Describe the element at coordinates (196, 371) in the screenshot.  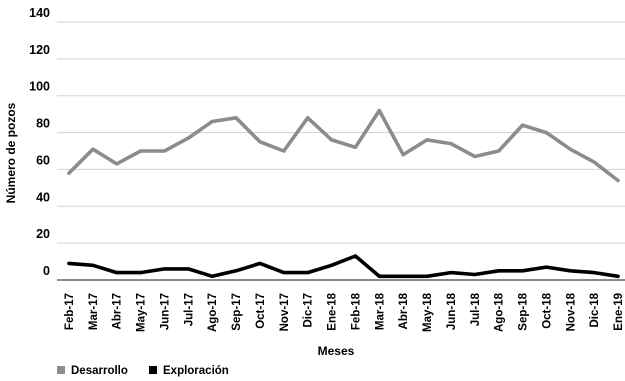
I see `legend-label: Exploración` at that location.